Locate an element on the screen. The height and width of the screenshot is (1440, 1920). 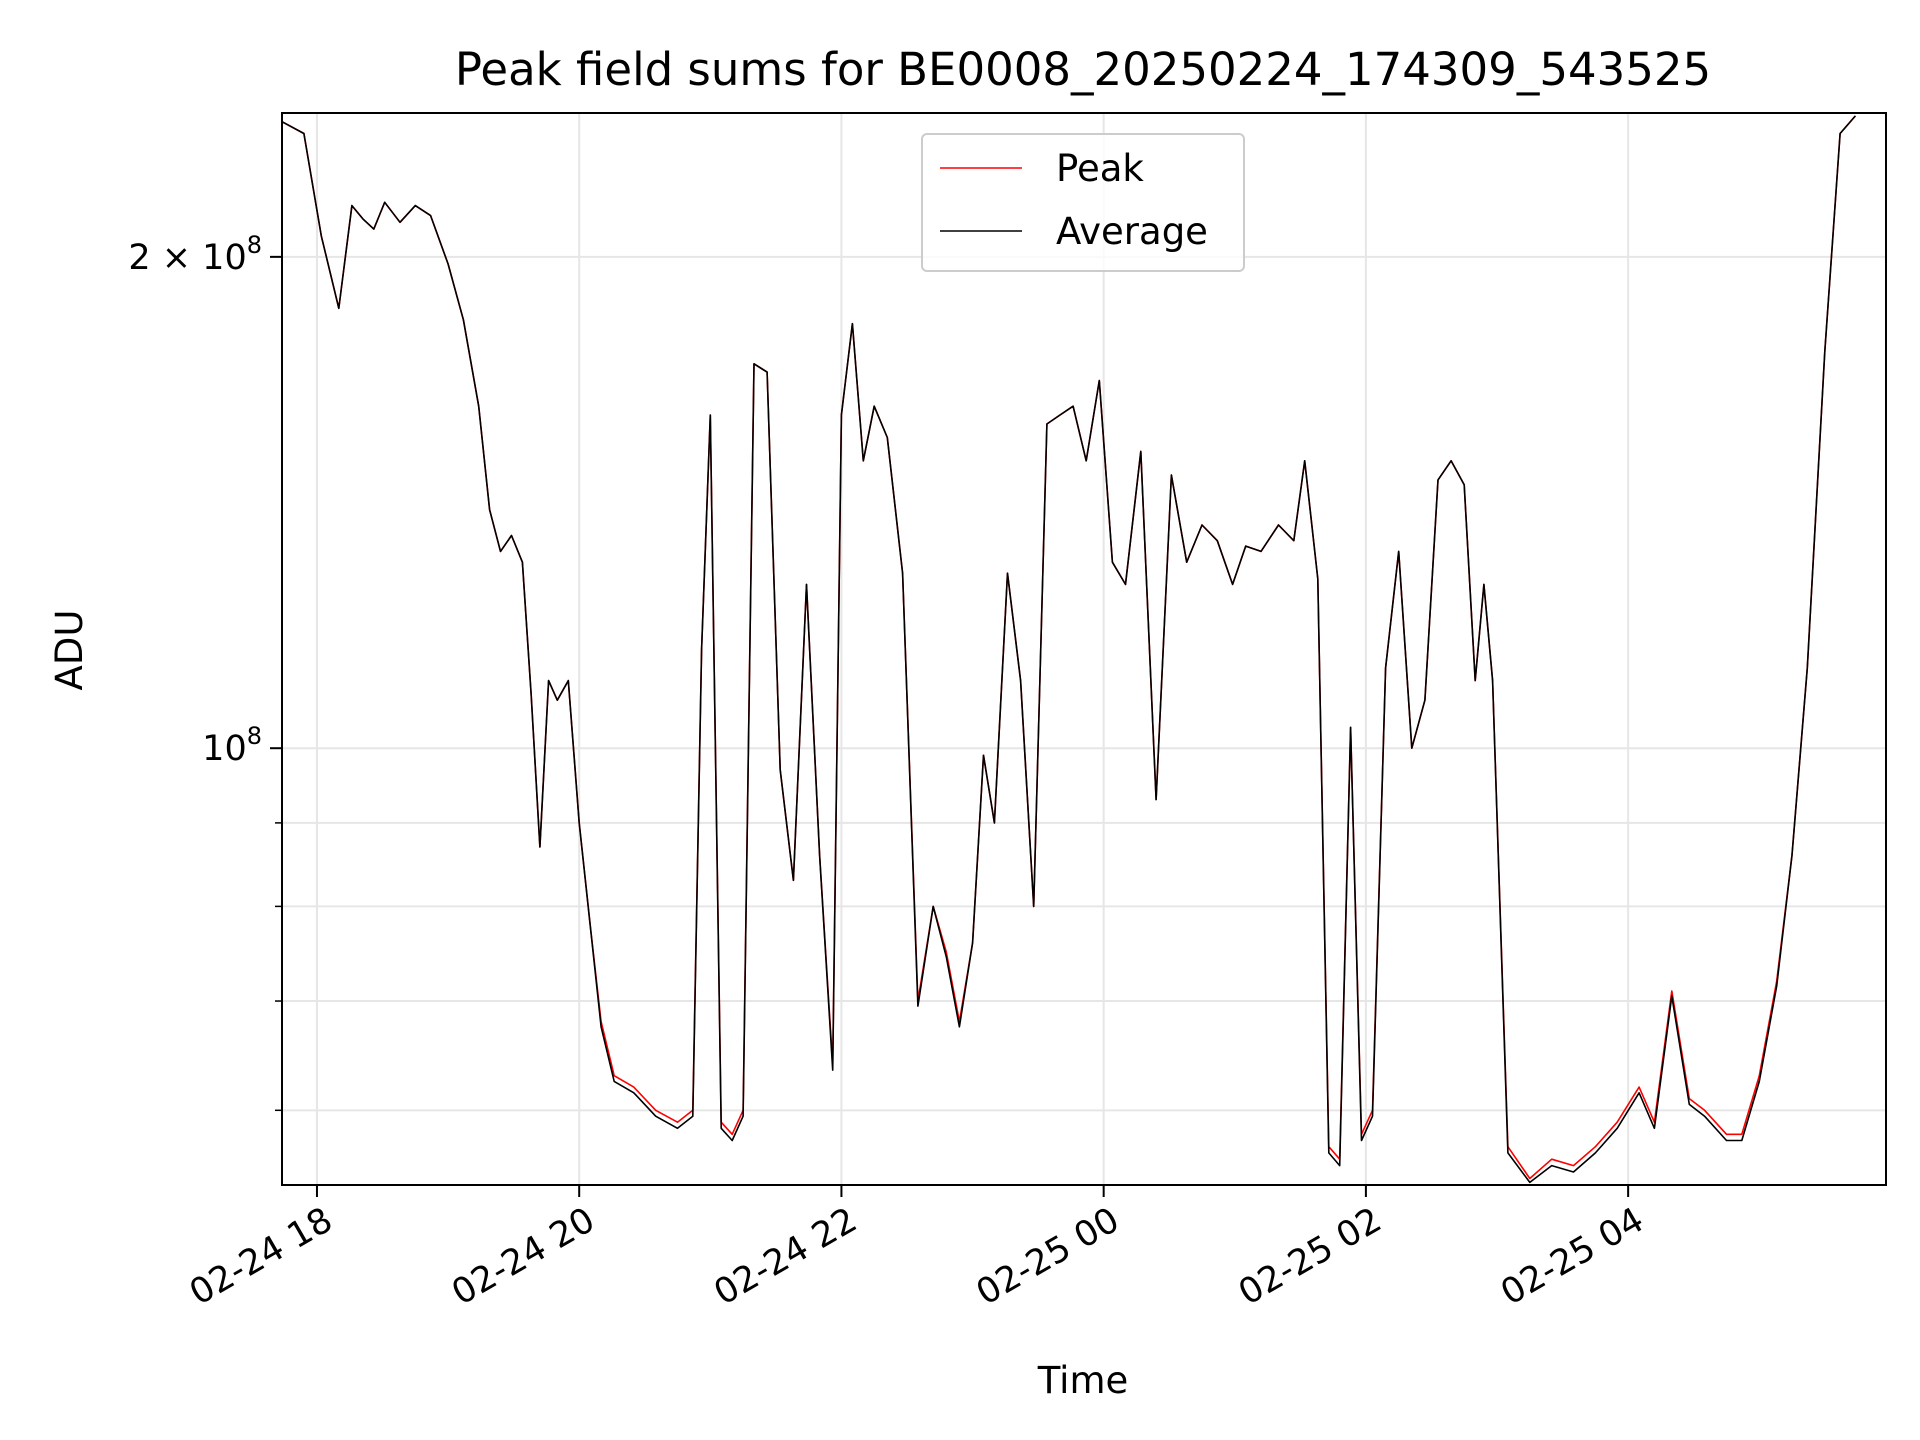
legend-label-average: Average is located at coordinates (1132, 231).